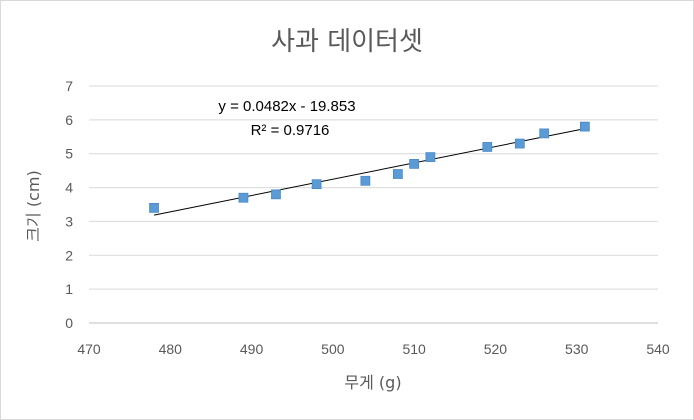 The height and width of the screenshot is (420, 694). What do you see at coordinates (69, 120) in the screenshot?
I see `y-tick-label: 6` at bounding box center [69, 120].